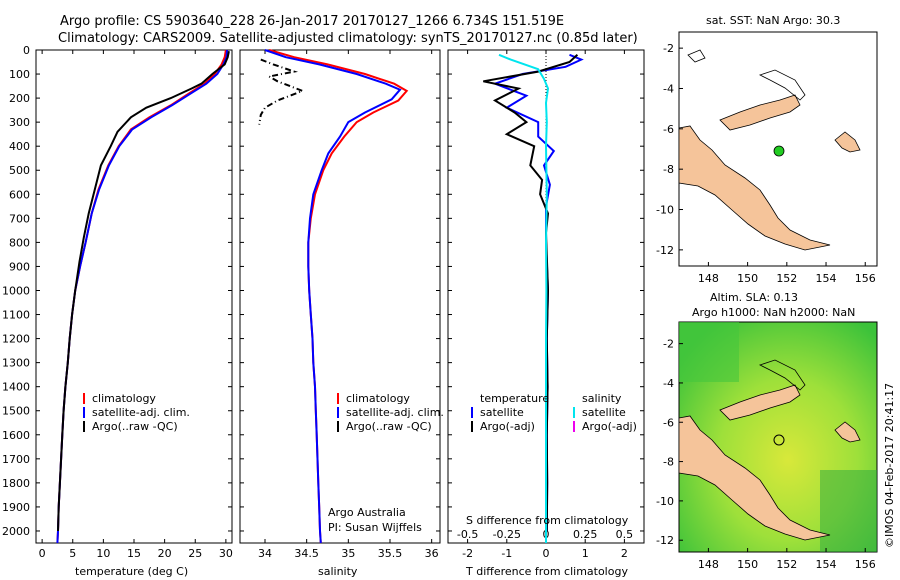 The image size is (900, 580). I want to click on top-tick-label: 0.5, so click(625, 534).